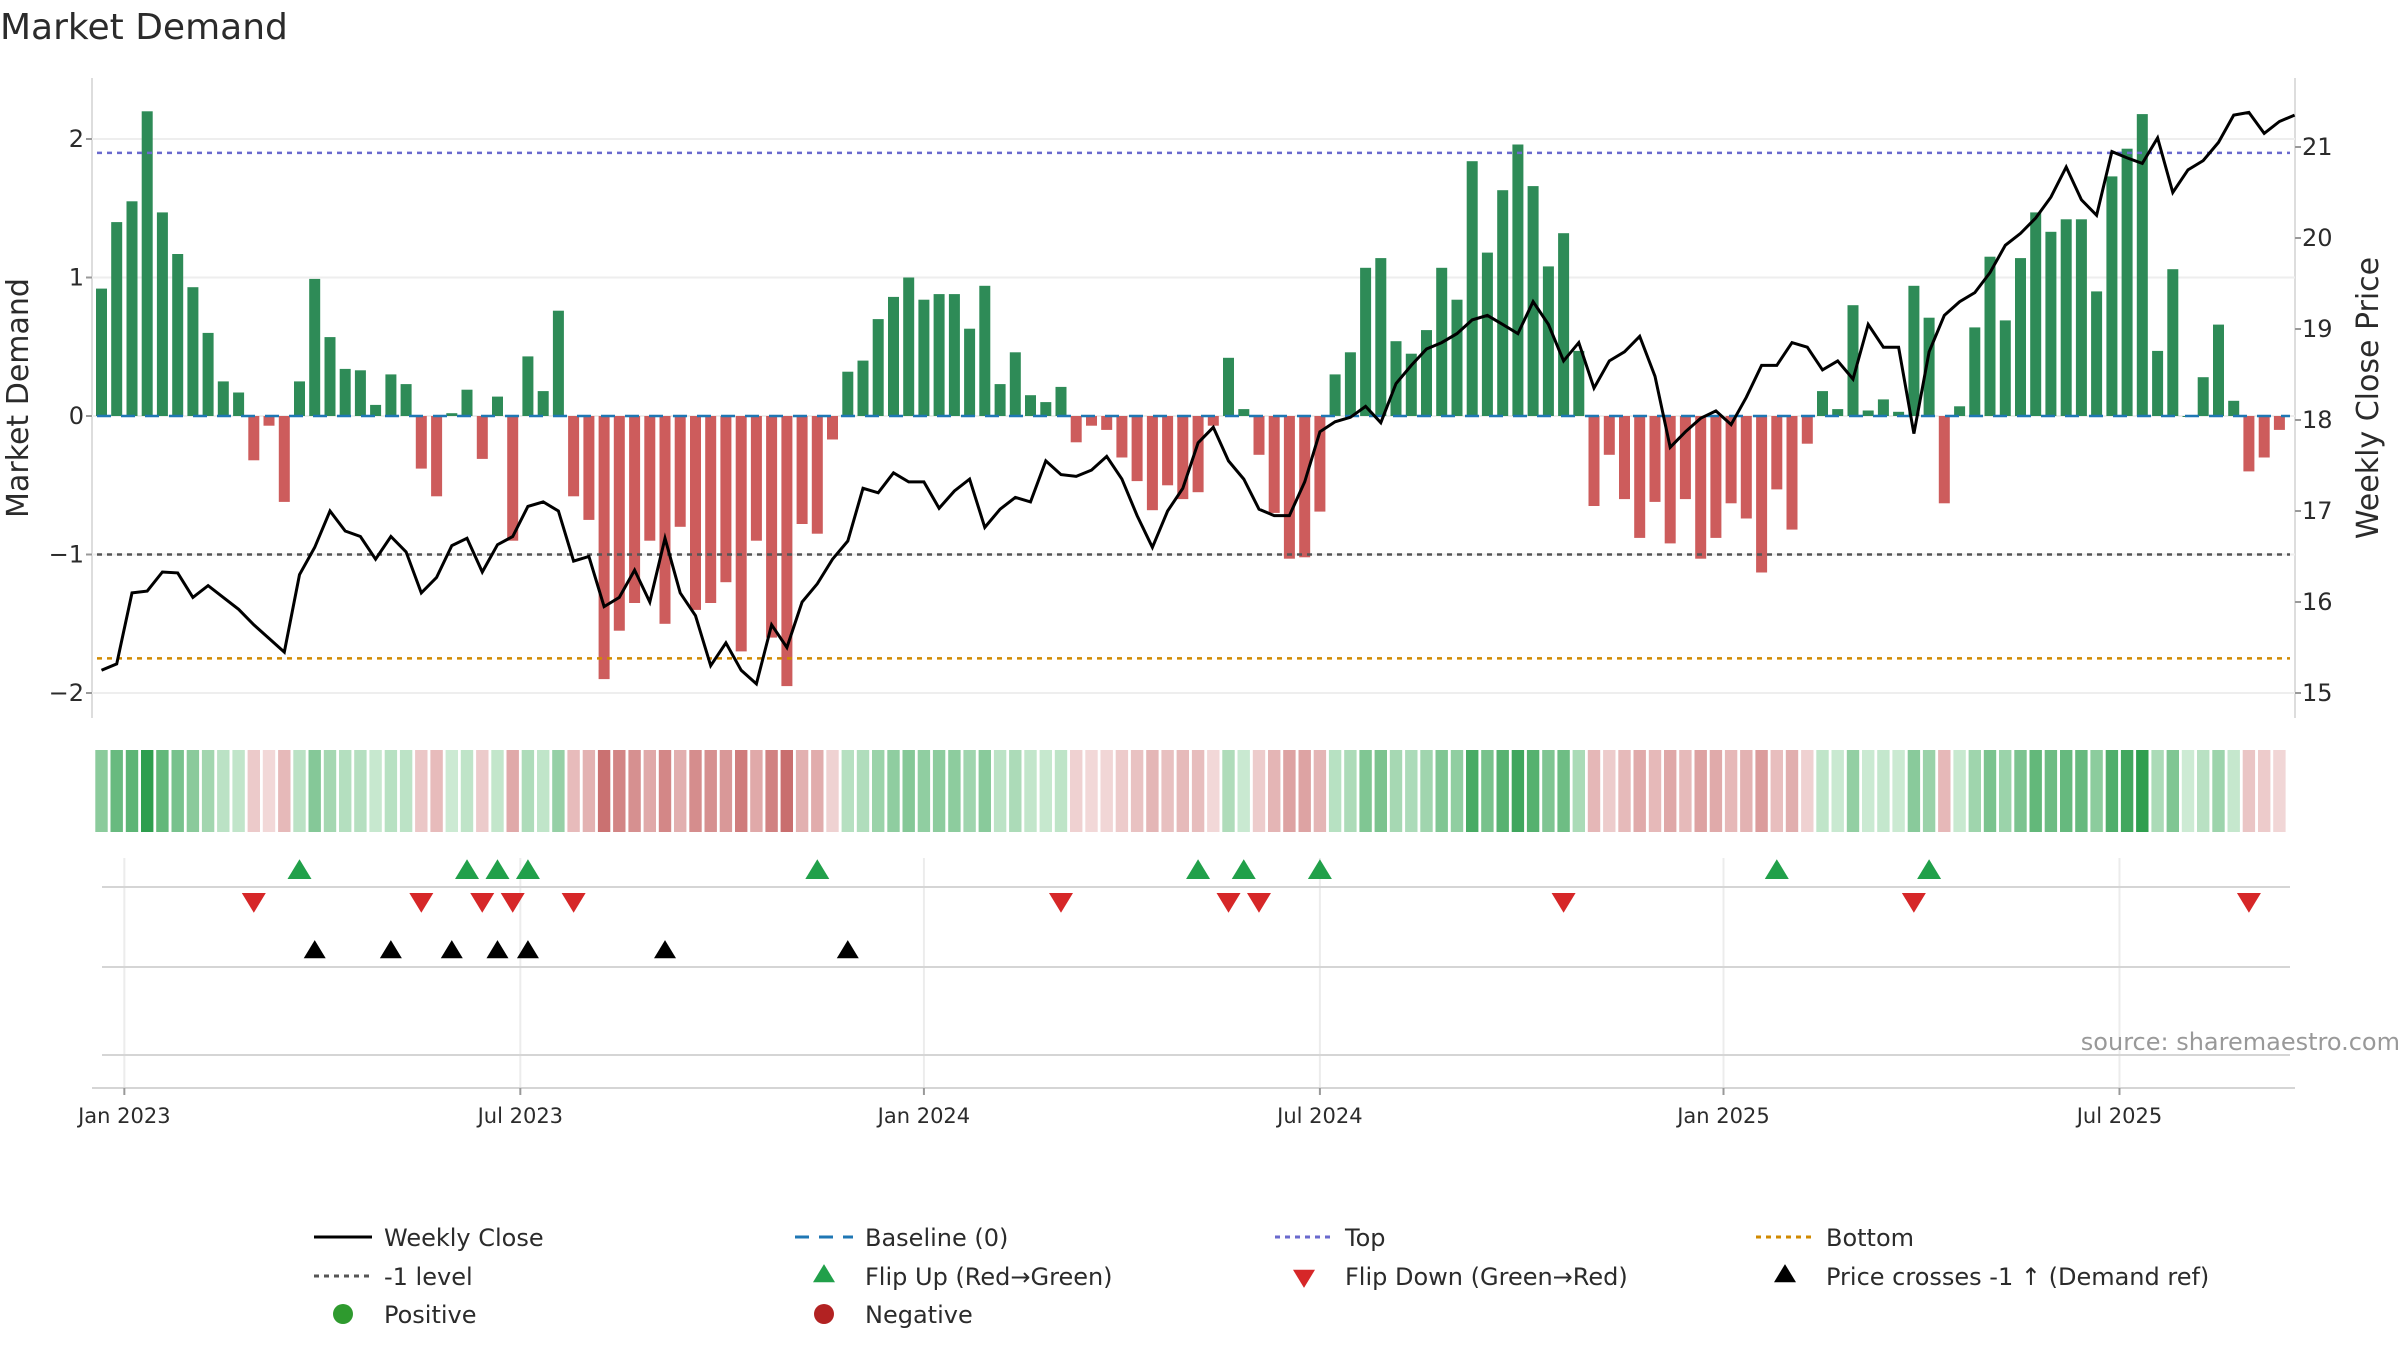  I want to click on flip-up-markers, so click(1114, 869).